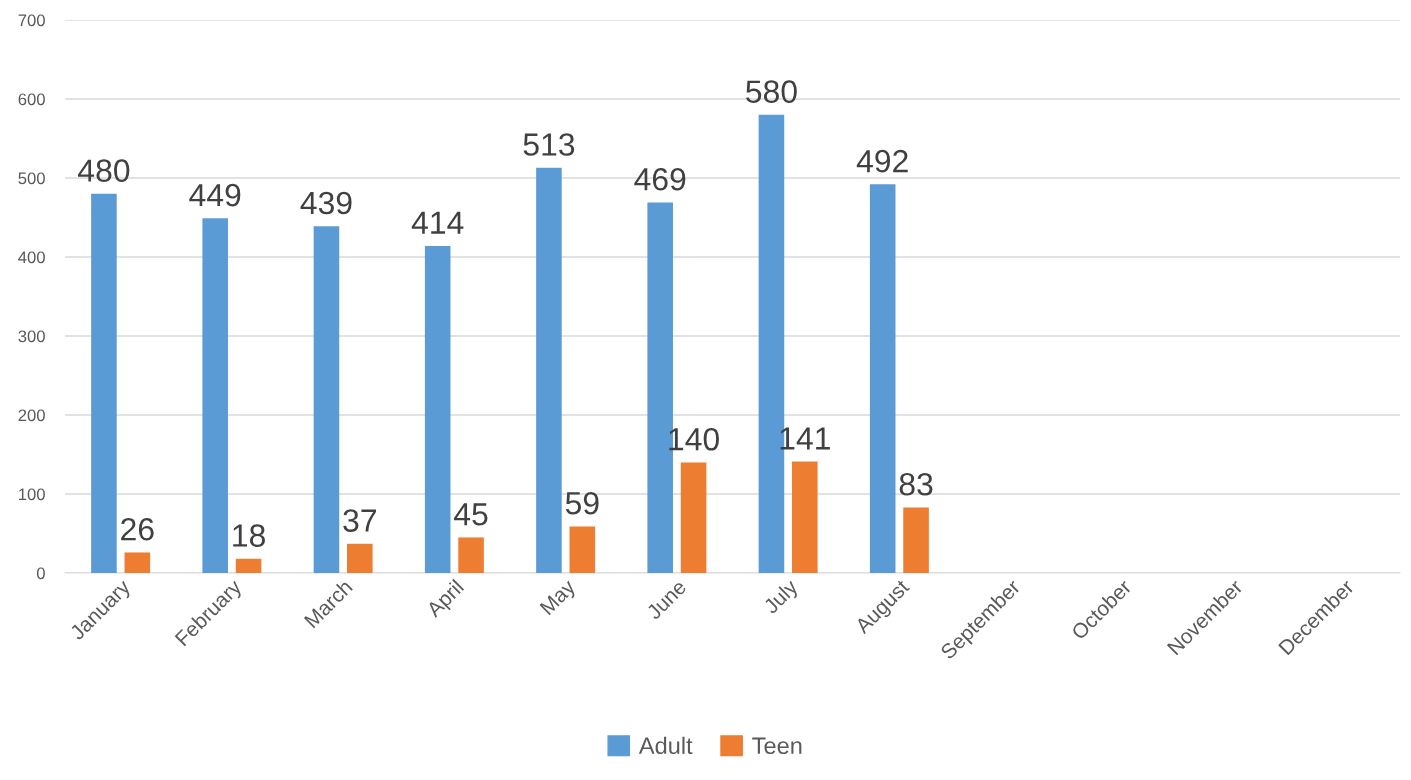 The width and height of the screenshot is (1411, 780). Describe the element at coordinates (549, 144) in the screenshot. I see `data-label: 513` at that location.